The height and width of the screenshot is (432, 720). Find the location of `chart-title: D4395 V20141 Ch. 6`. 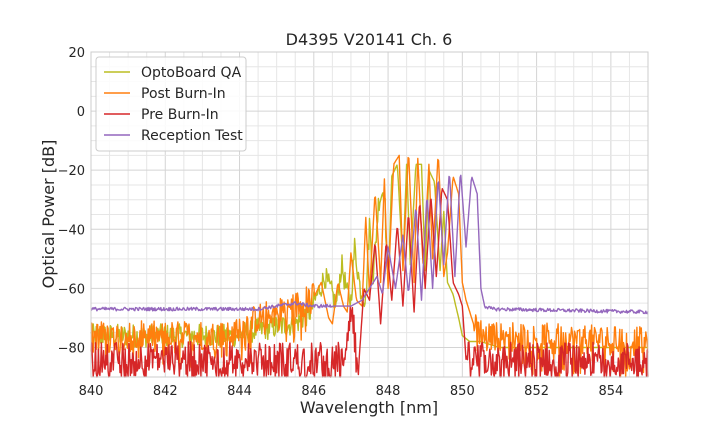

chart-title: D4395 V20141 Ch. 6 is located at coordinates (369, 39).